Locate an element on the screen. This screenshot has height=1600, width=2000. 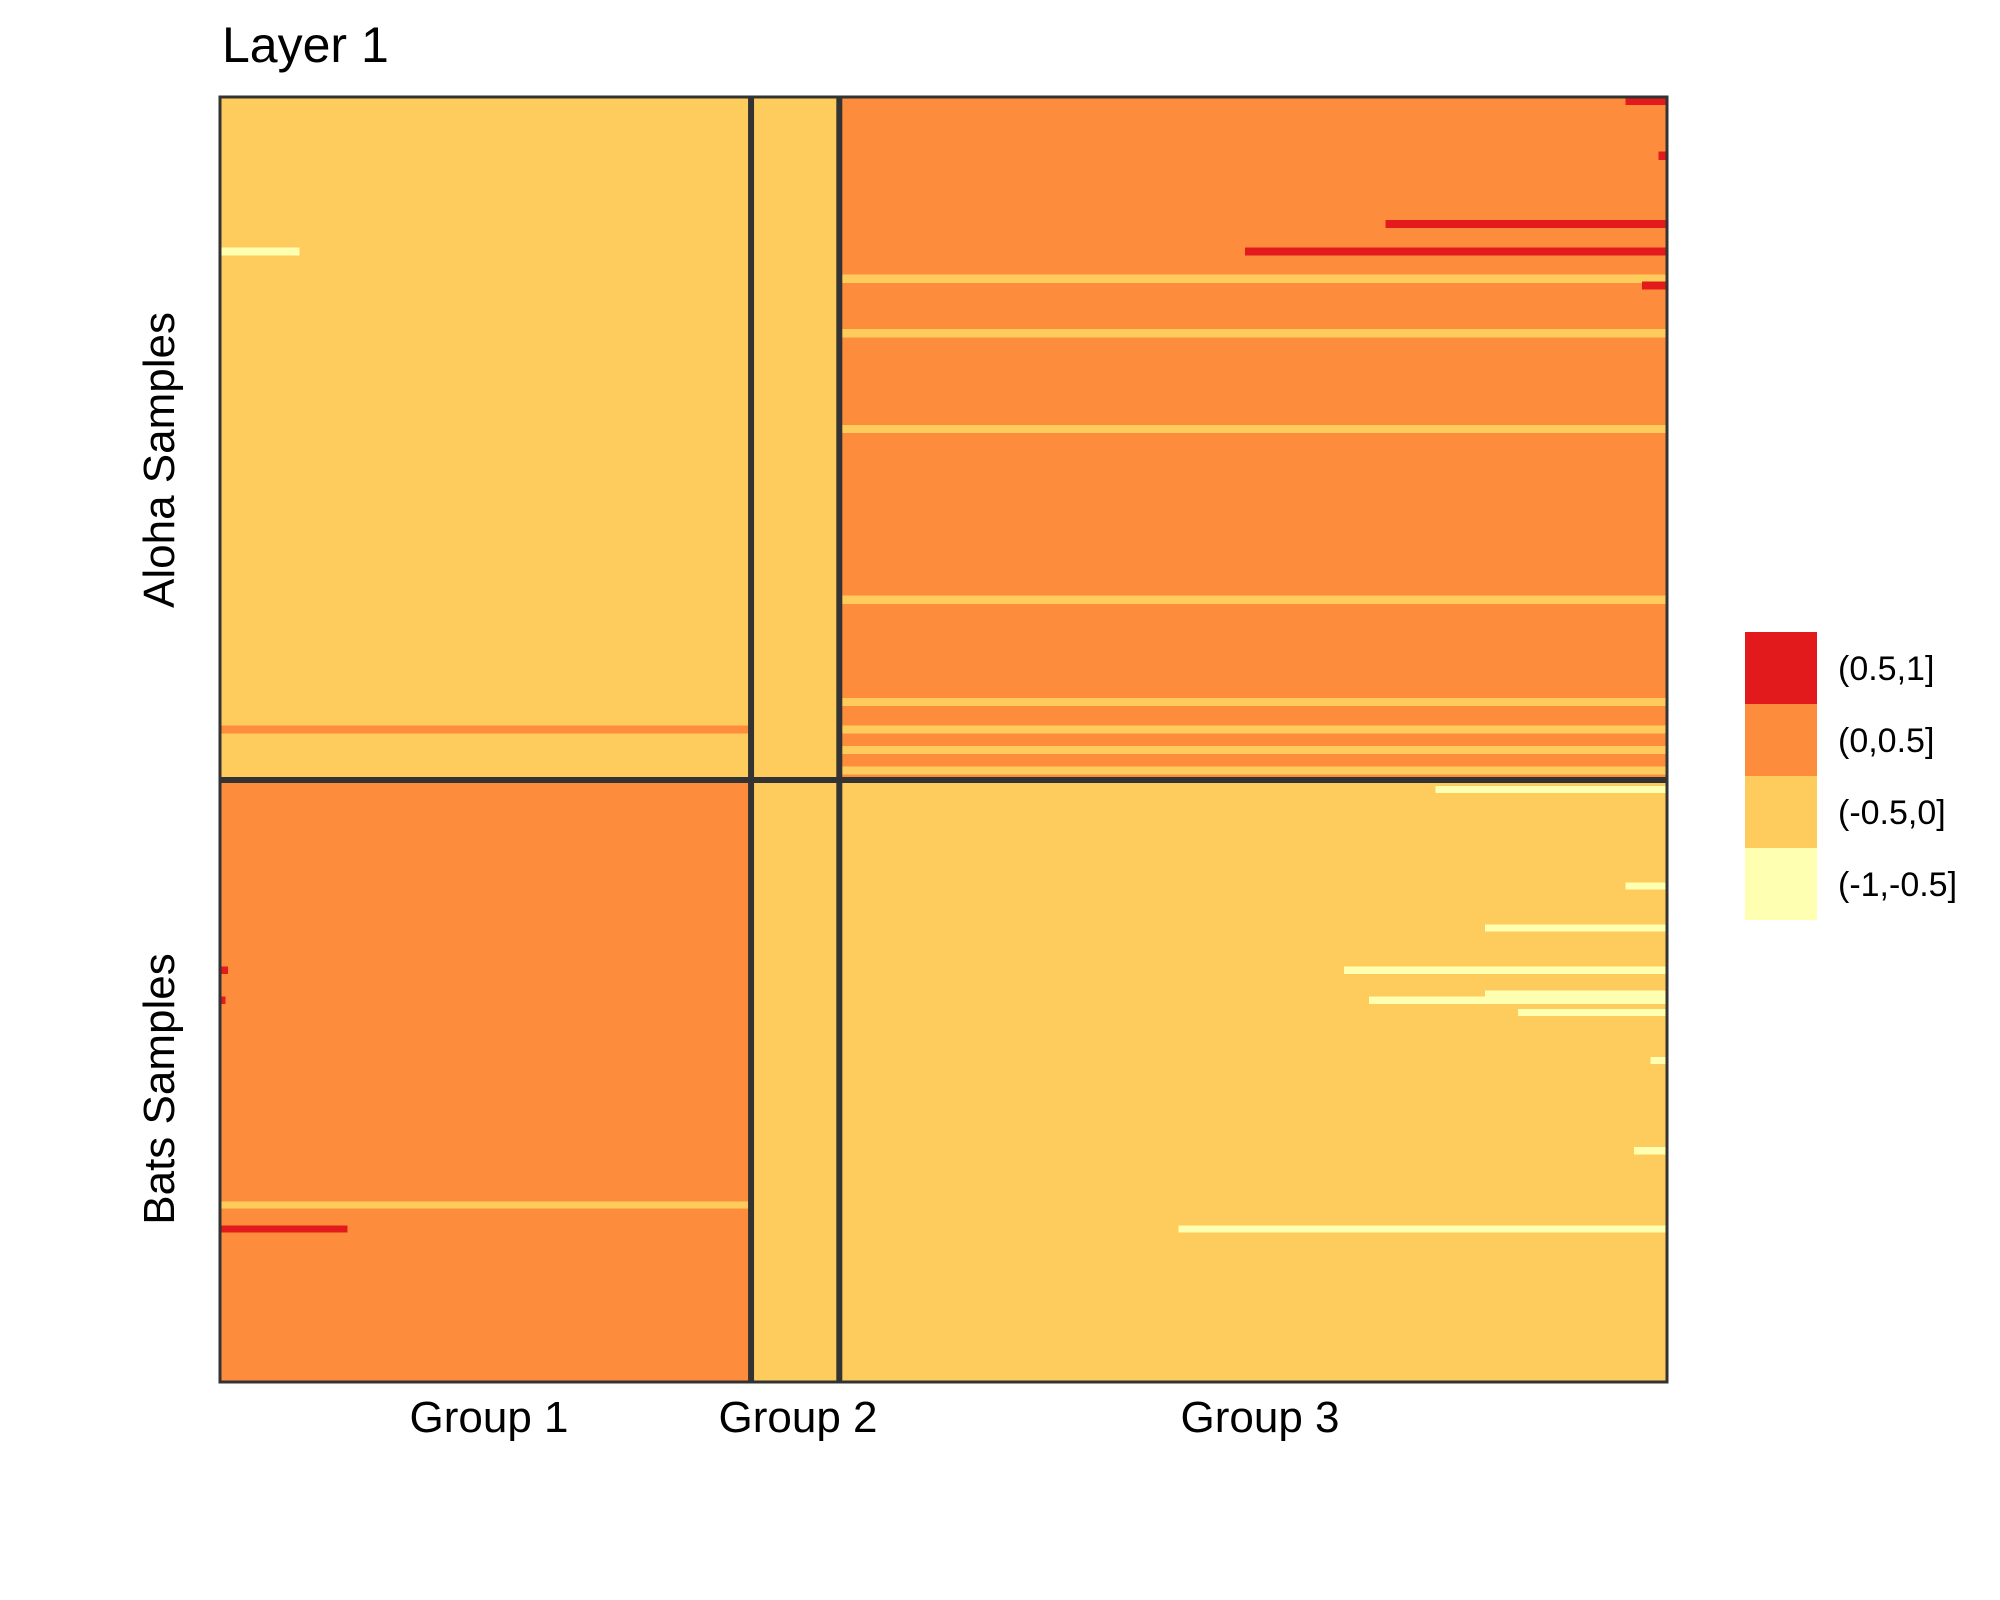
legend-label-2: (-0.5,0] is located at coordinates (1892, 813).